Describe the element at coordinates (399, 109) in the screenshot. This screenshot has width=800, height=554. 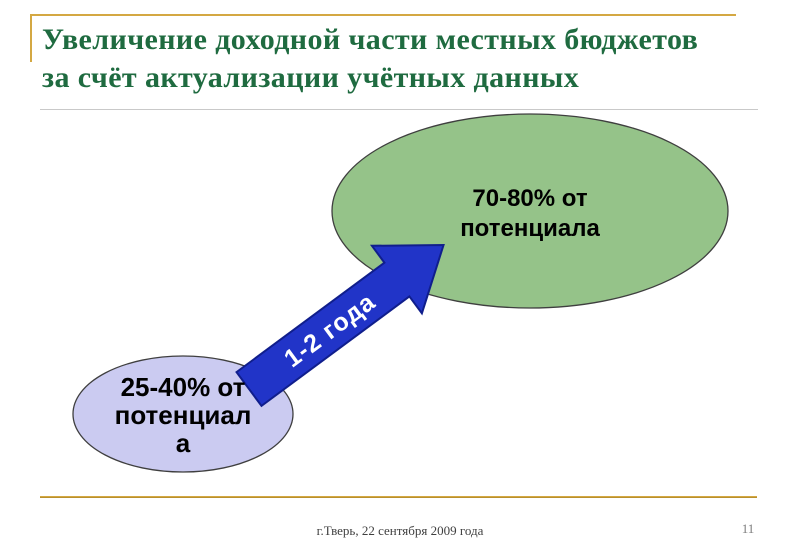
I see `title-underline` at that location.